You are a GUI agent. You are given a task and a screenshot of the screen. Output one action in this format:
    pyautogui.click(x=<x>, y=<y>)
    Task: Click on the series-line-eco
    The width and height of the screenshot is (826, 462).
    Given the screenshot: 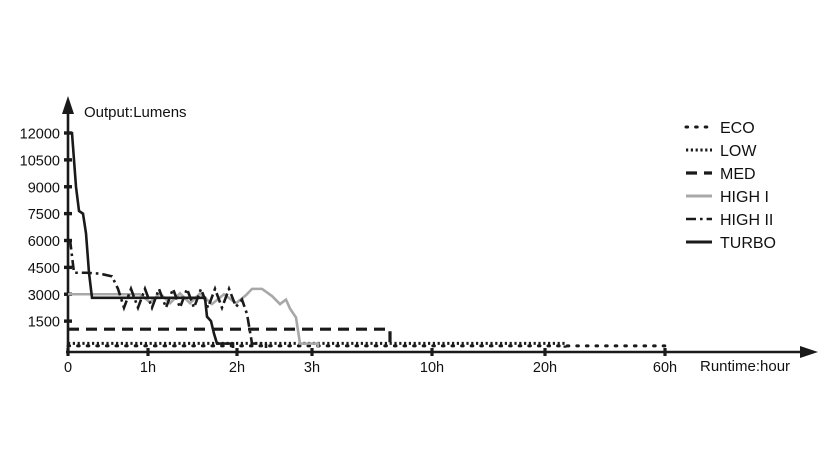 What is the action you would take?
    pyautogui.click(x=366, y=347)
    